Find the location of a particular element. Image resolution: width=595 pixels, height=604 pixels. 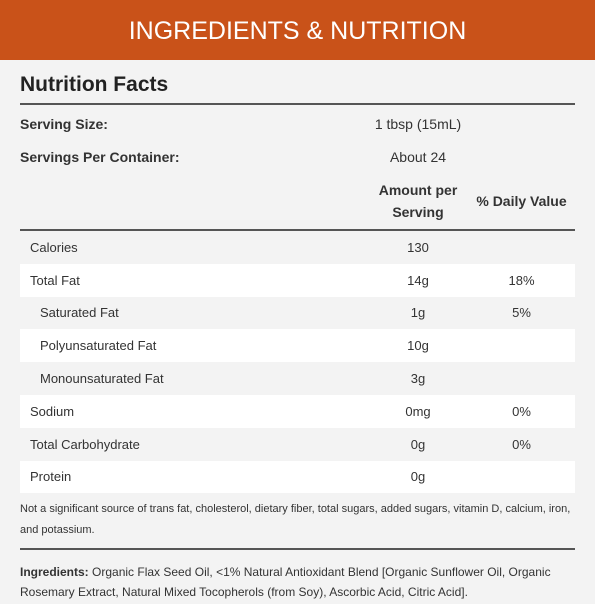

column-dv: % Daily Value is located at coordinates (521, 201).